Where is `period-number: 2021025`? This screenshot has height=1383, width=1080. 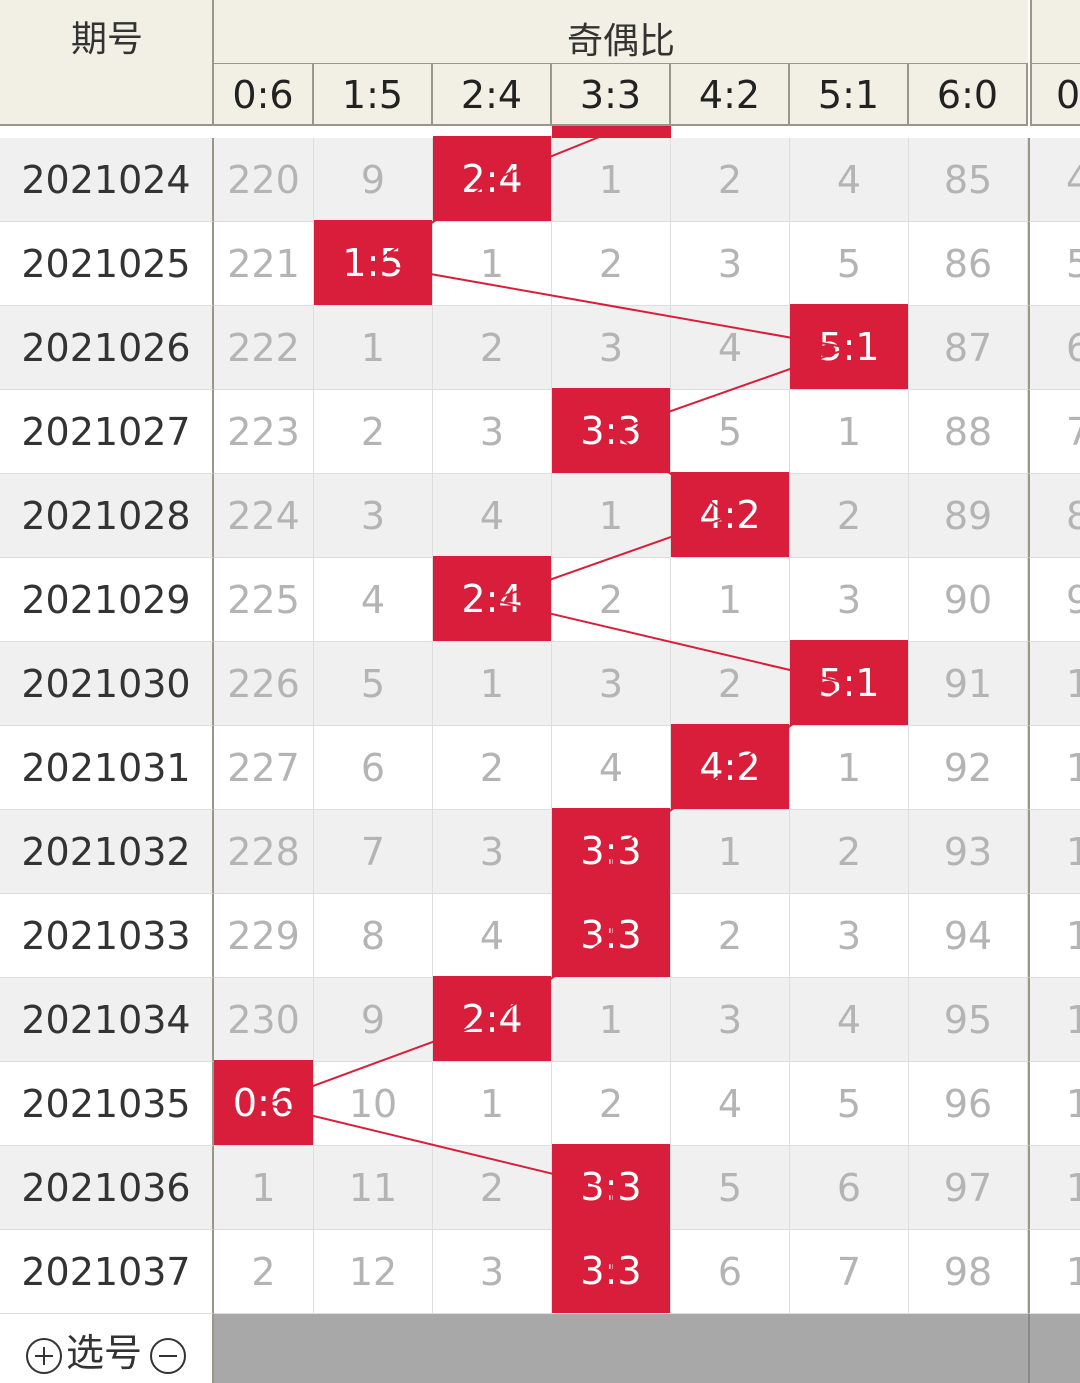 period-number: 2021025 is located at coordinates (107, 264).